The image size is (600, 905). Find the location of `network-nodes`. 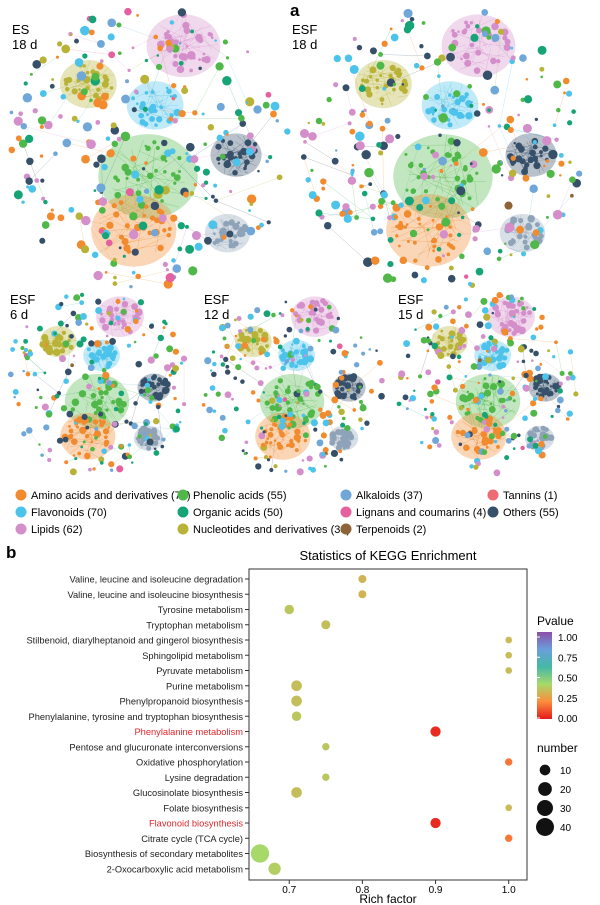

network-nodes is located at coordinates (441, 148).